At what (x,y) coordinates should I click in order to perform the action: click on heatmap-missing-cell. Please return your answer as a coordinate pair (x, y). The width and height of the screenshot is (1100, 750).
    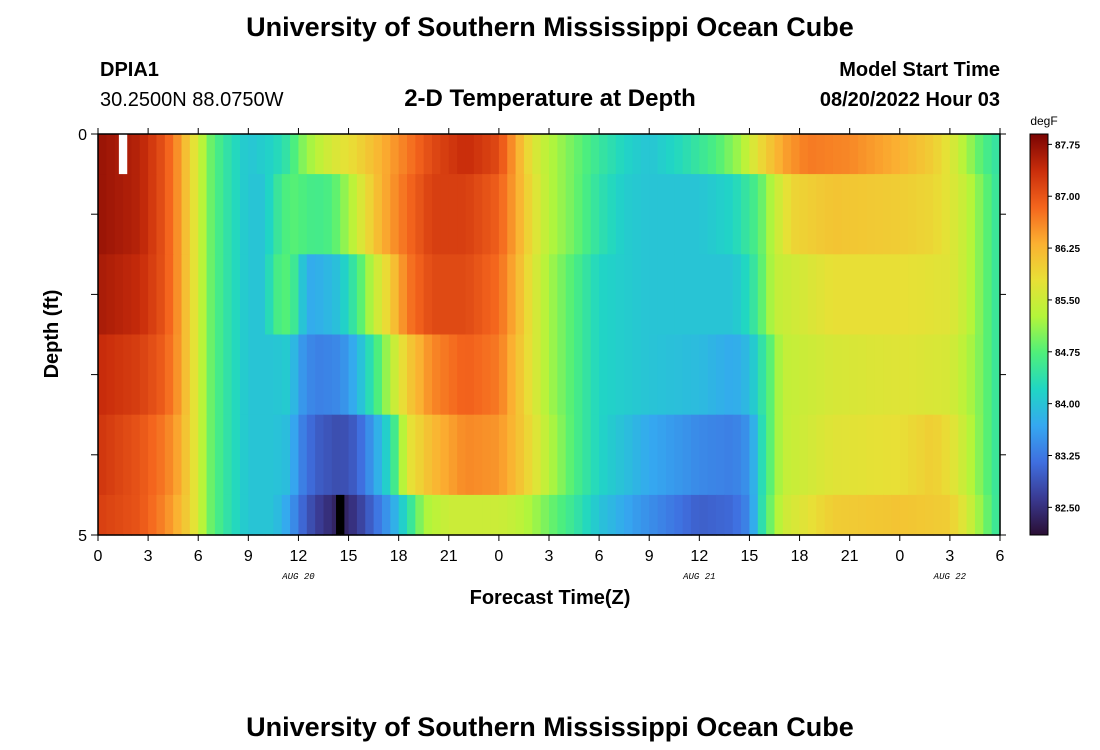
    Looking at the image, I should click on (123, 154).